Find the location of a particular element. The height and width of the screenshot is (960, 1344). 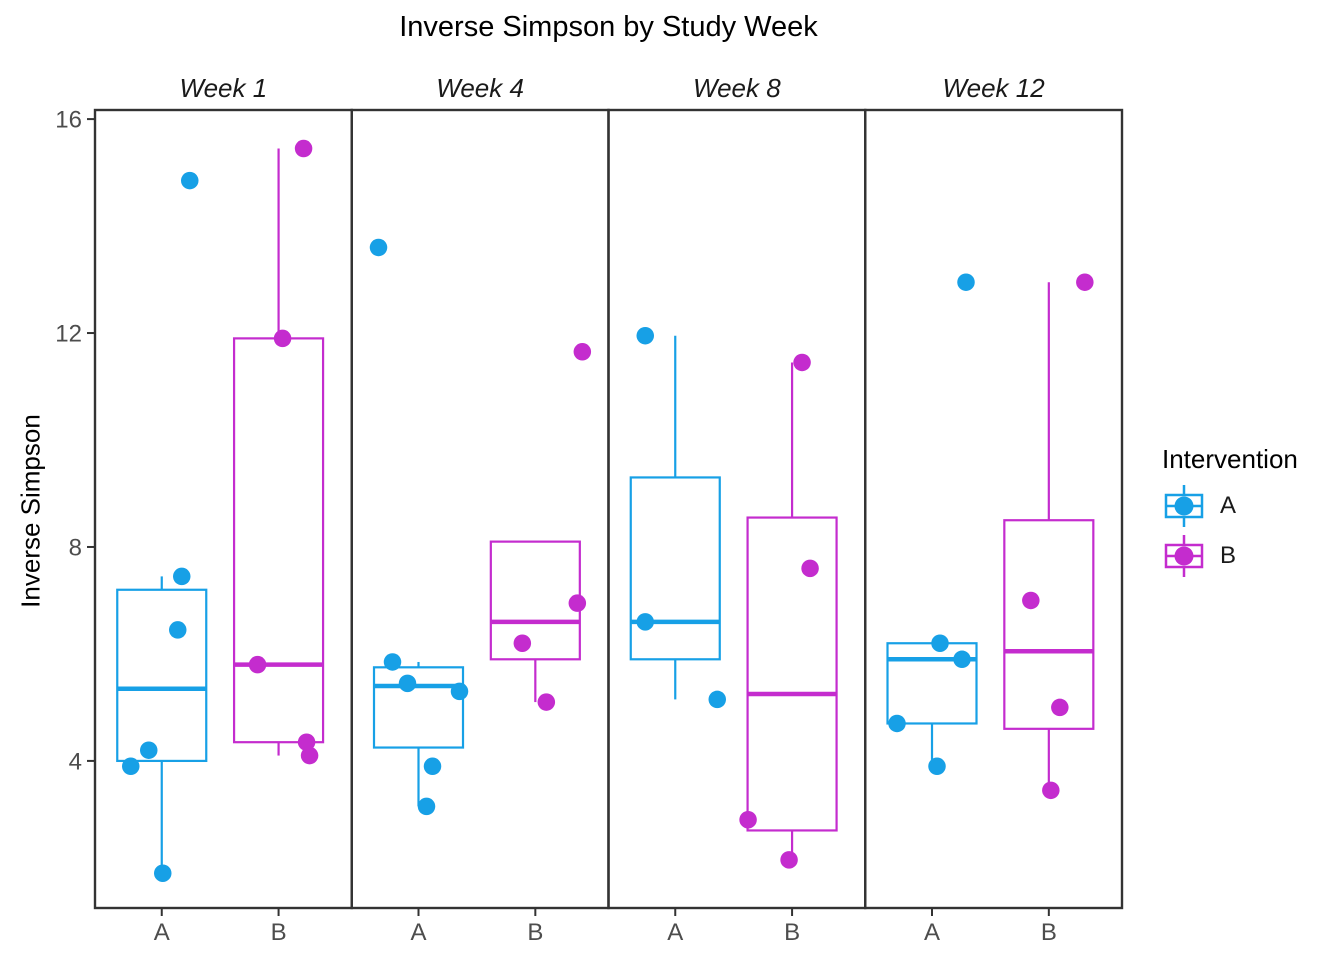

facet-strip-label: Week 4 is located at coordinates (480, 88).